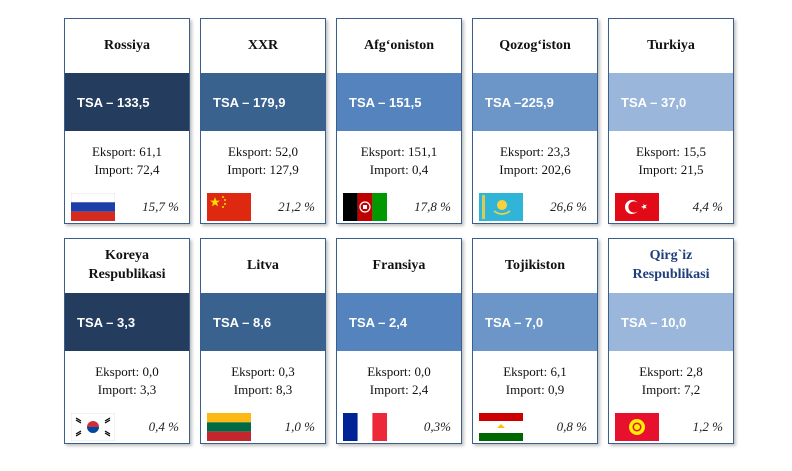 The width and height of the screenshot is (792, 471). What do you see at coordinates (365, 207) in the screenshot?
I see `afghanistan-flag-icon` at bounding box center [365, 207].